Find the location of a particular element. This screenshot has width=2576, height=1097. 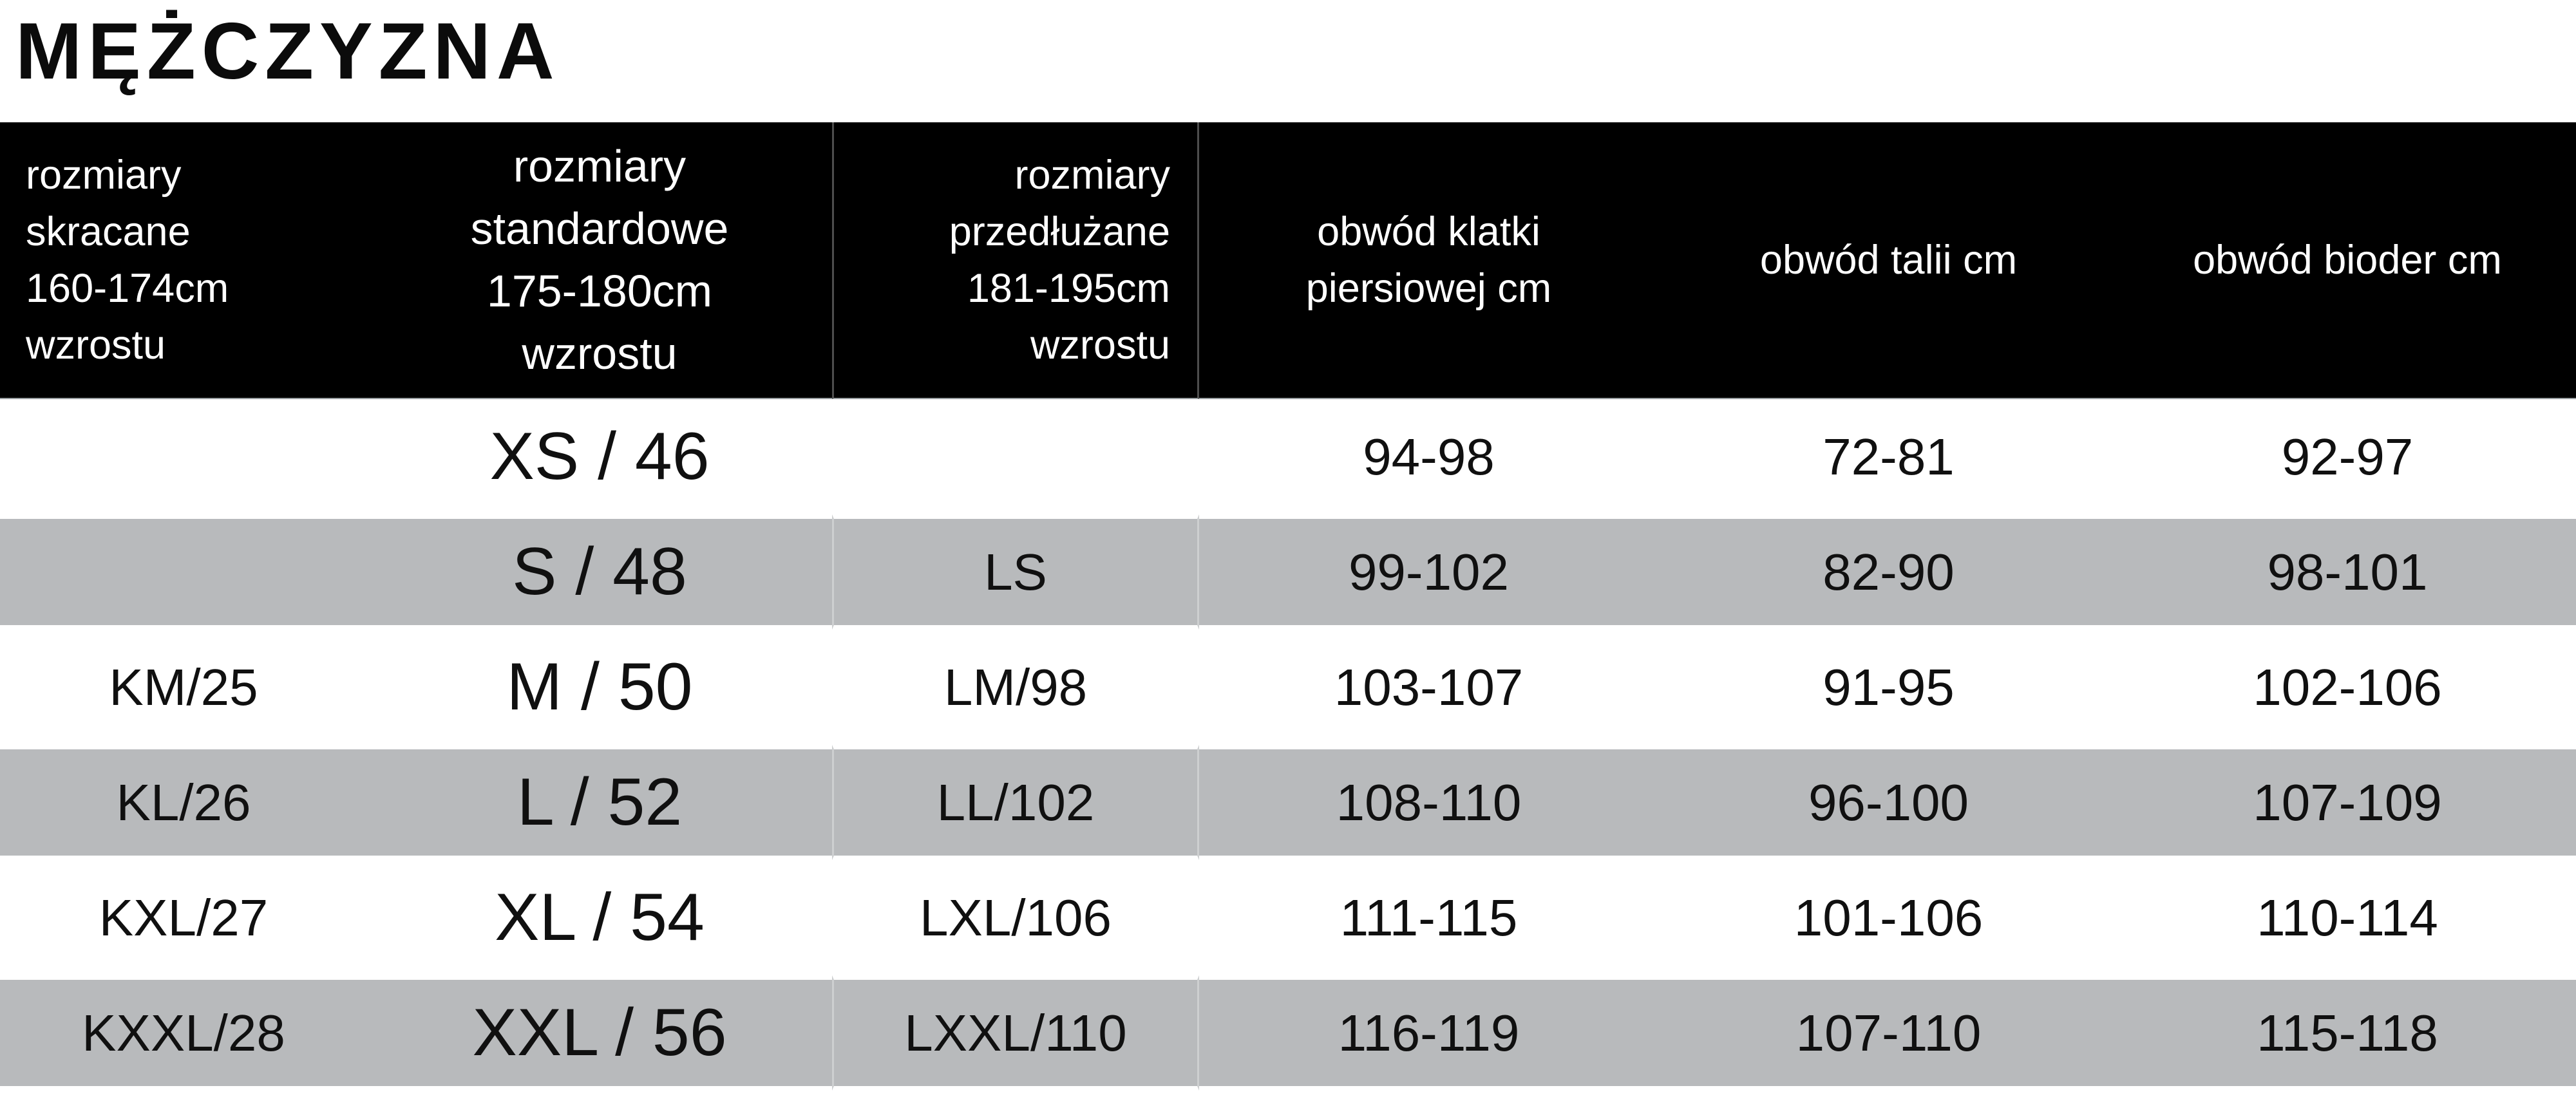

cell-value: 107-110 is located at coordinates (1888, 1033).